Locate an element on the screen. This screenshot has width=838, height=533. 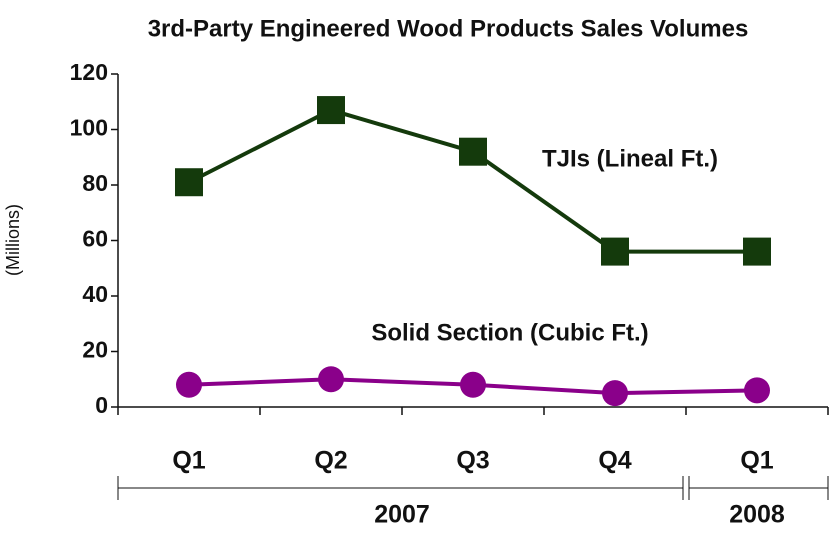
x-tick-label: Q4 is located at coordinates (614, 461).